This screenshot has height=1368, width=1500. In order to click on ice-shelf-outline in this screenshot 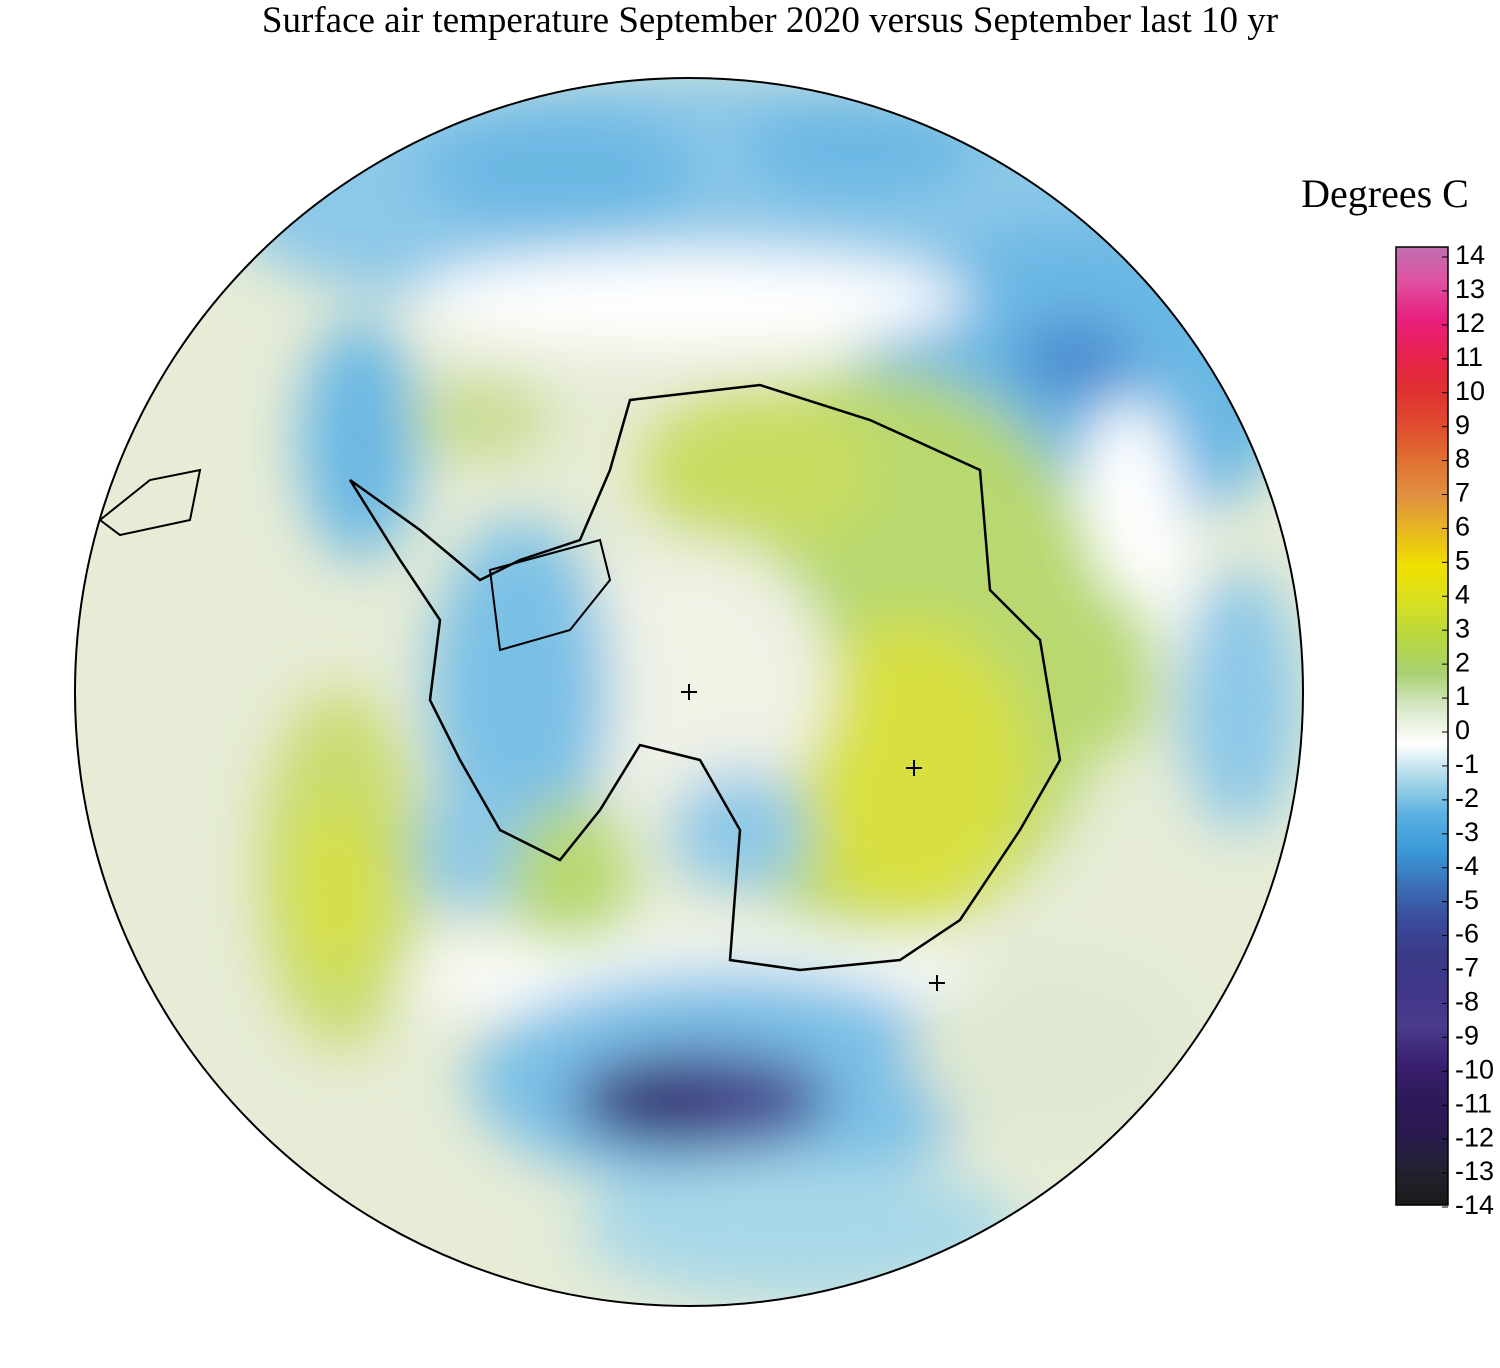, I will do `click(550, 595)`.